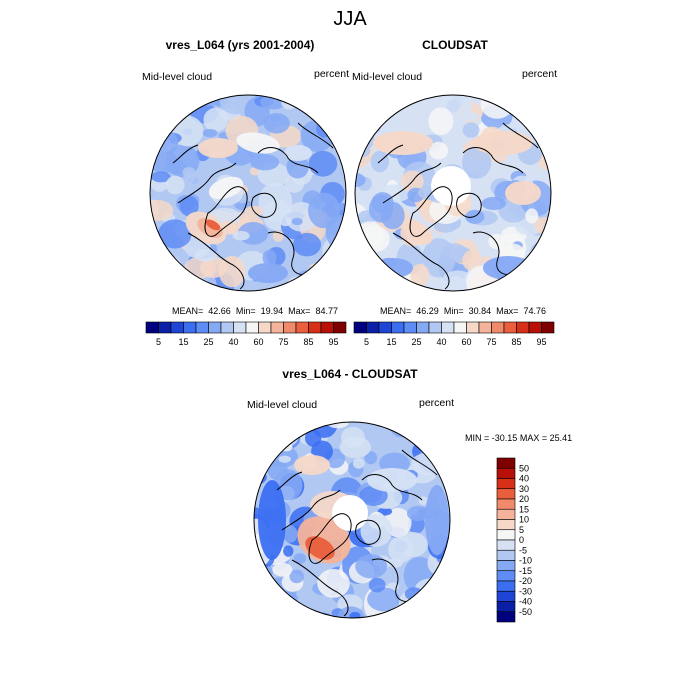  I want to click on panel3-colorbar-tick-label: 0, so click(521, 540).